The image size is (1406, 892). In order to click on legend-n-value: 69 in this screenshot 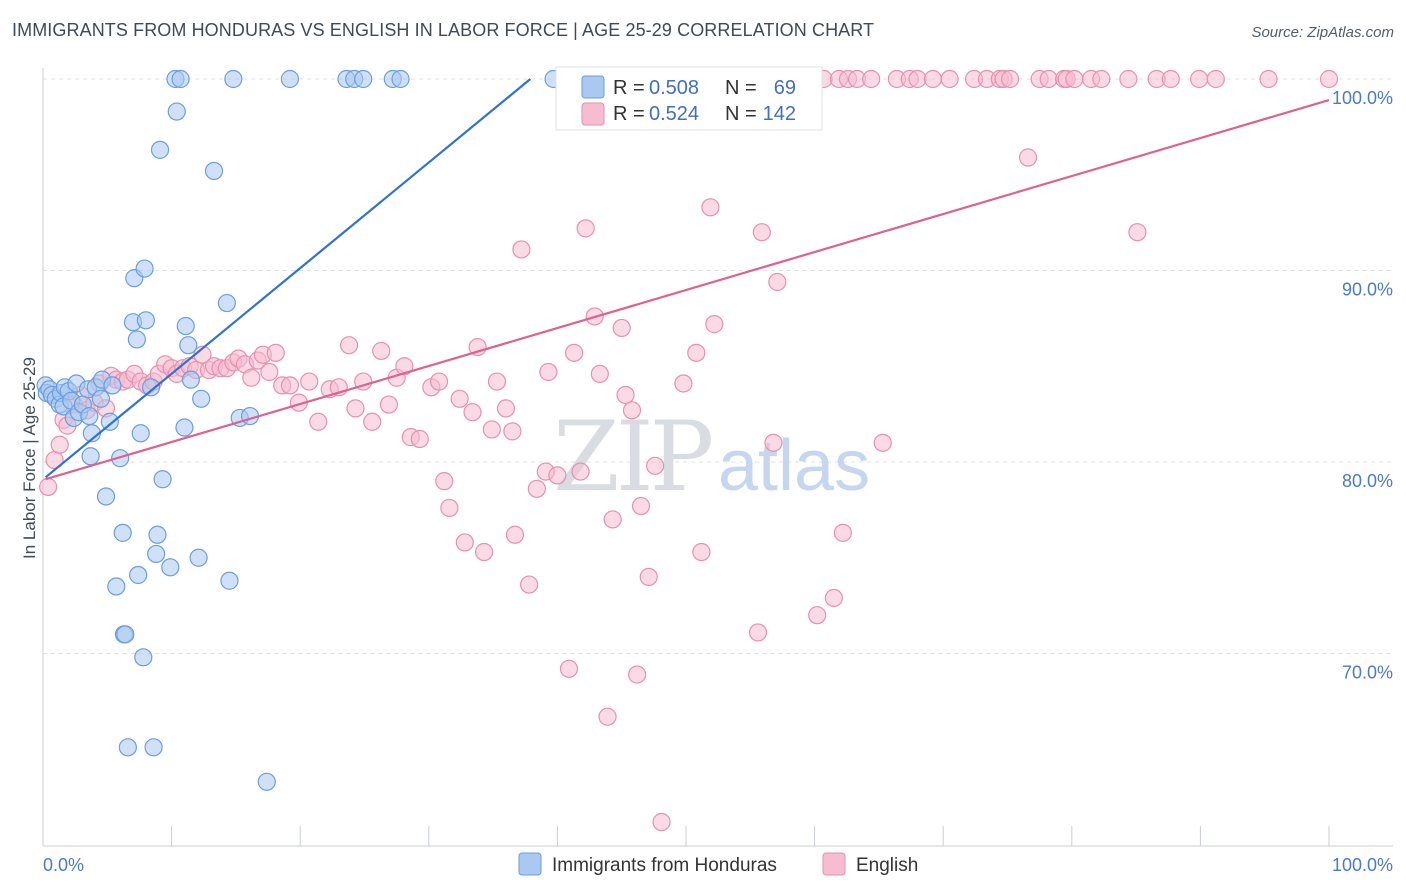, I will do `click(785, 88)`.